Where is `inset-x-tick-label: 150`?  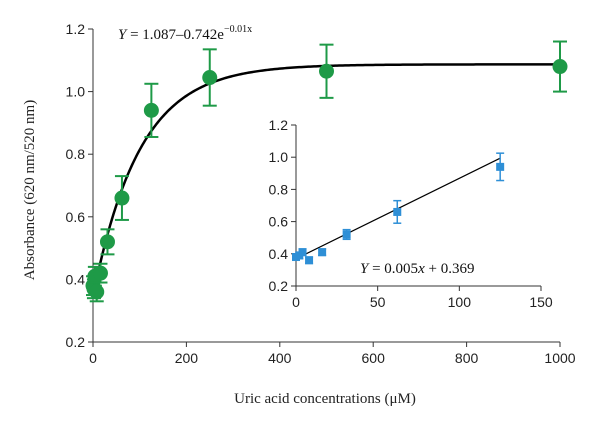 inset-x-tick-label: 150 is located at coordinates (541, 302).